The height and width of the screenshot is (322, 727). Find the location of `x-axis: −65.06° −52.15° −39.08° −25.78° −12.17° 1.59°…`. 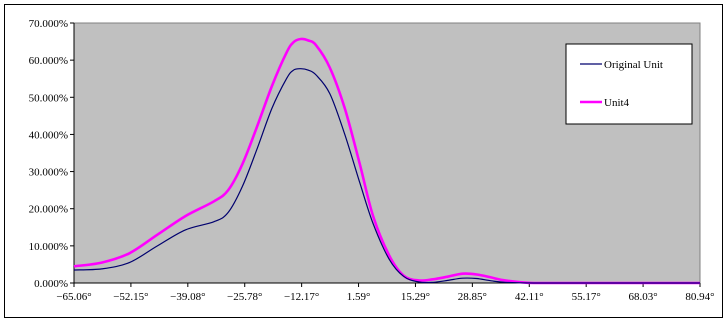

x-axis: −65.06° −52.15° −39.08° −25.78° −12.17° 1.59°… is located at coordinates (385, 292).